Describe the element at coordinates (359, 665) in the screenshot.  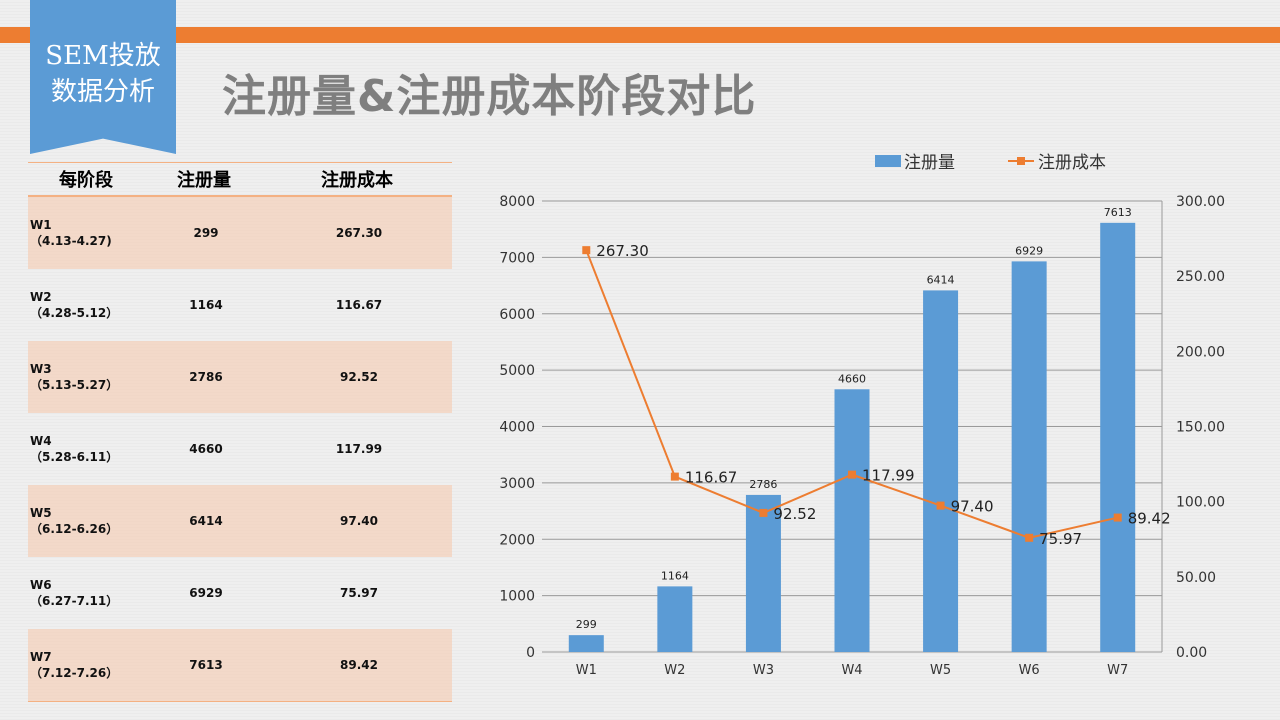
I see `cost-cell: 89.42` at that location.